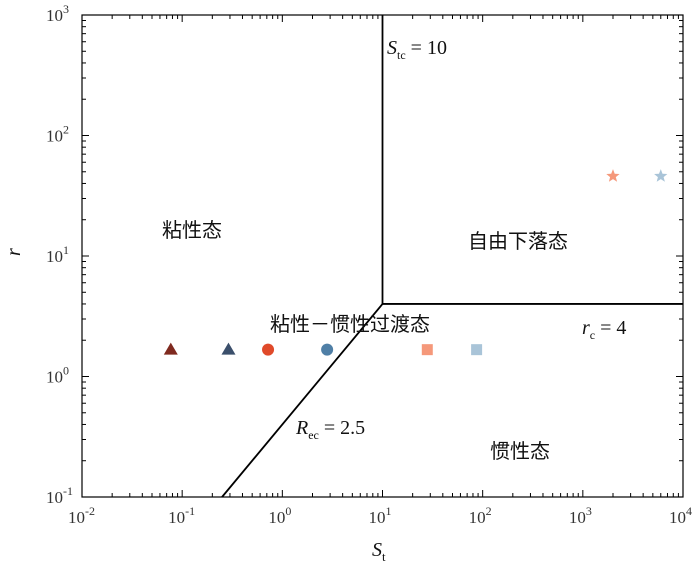 This screenshot has width=700, height=577. Describe the element at coordinates (680, 515) in the screenshot. I see `x-tick-label: 10⁴` at that location.